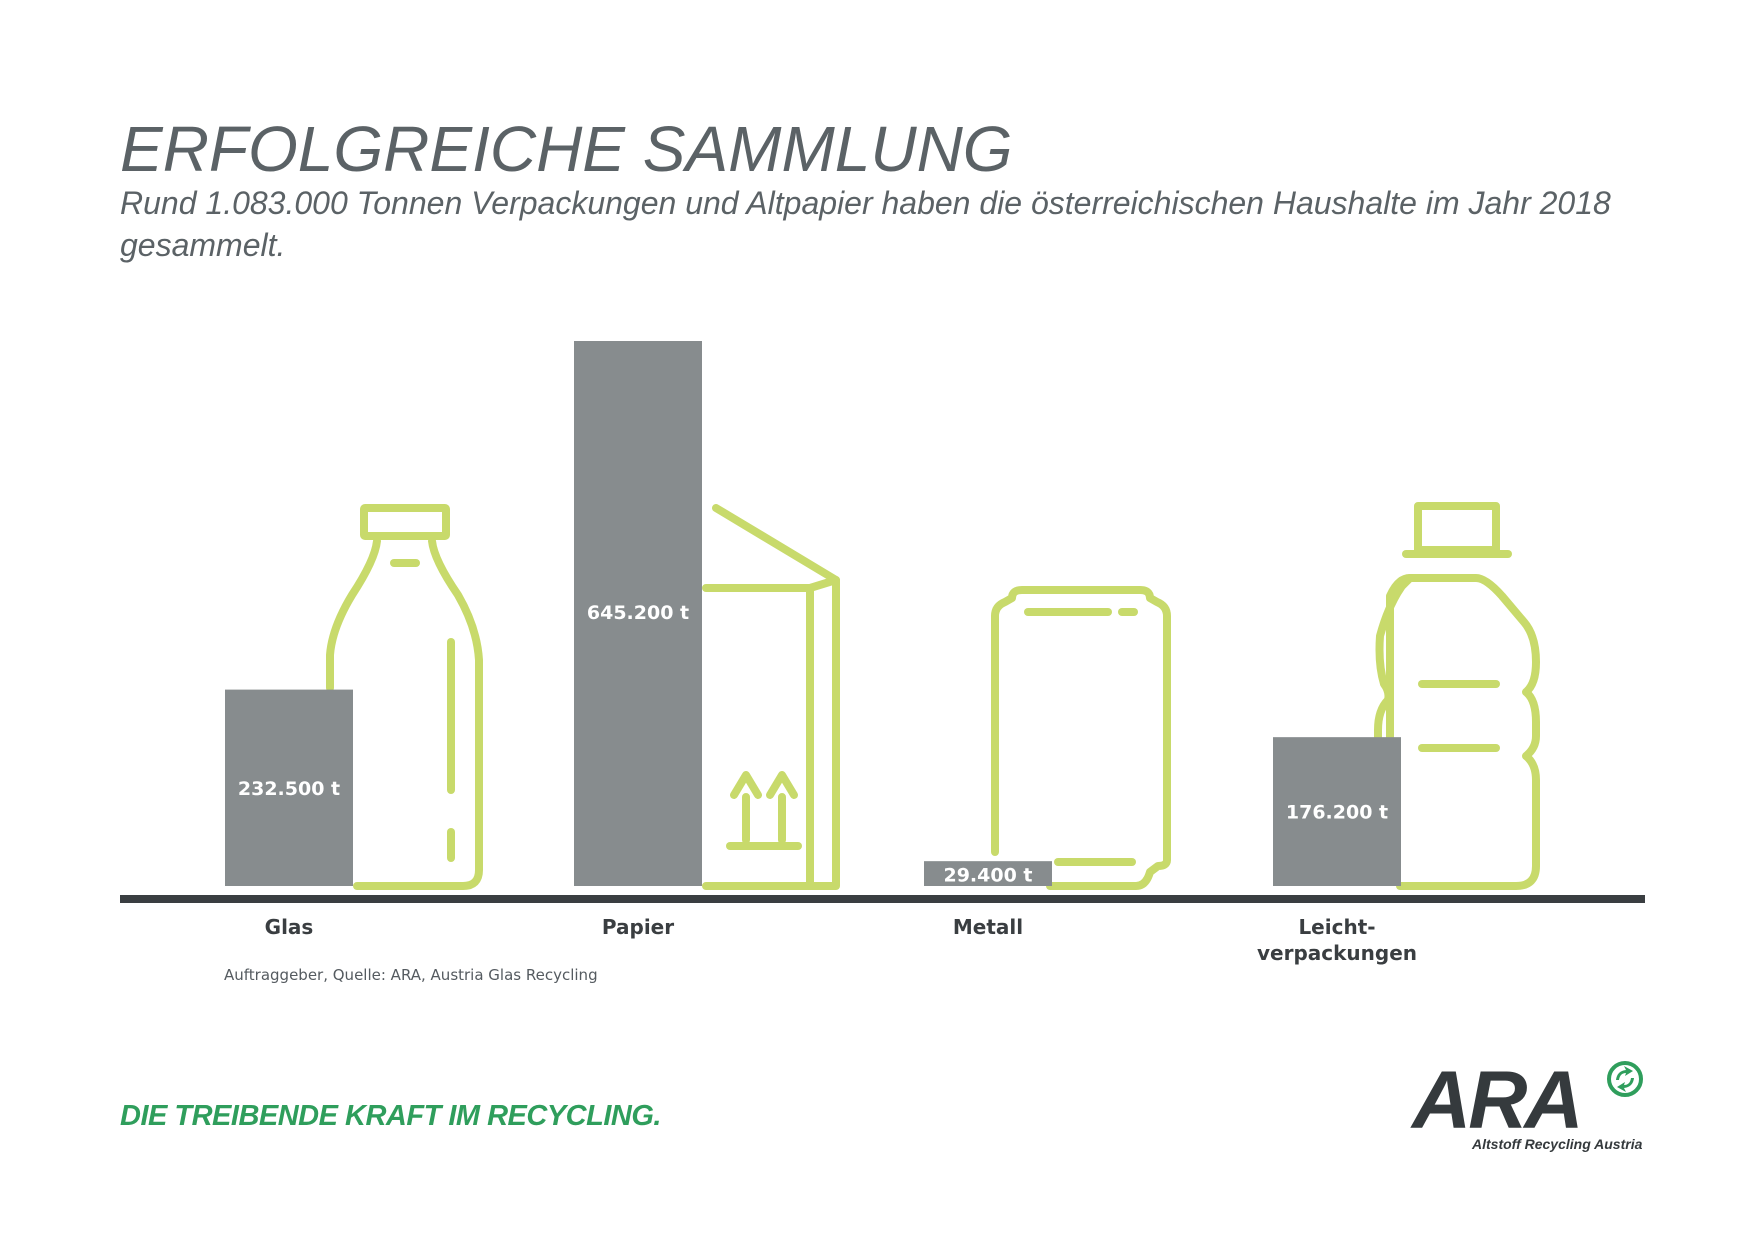 The width and height of the screenshot is (1753, 1240). I want to click on category-label-2: Metall, so click(988, 927).